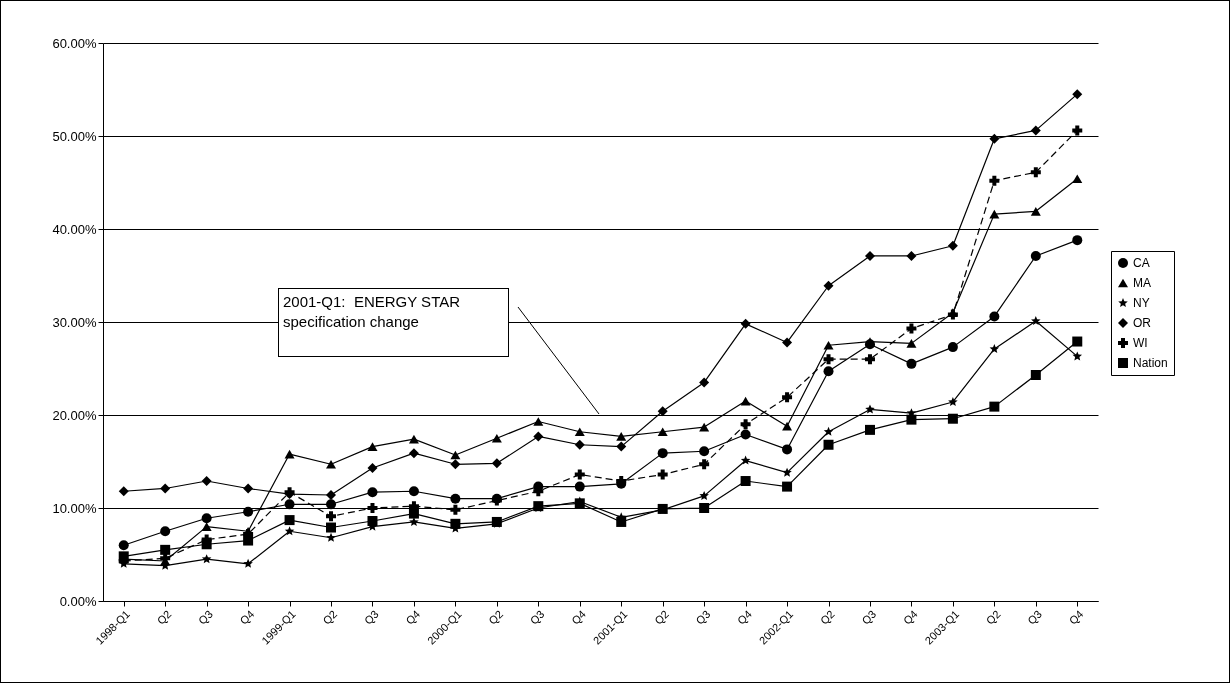  I want to click on y-tick-label: 10.00%, so click(74, 508).